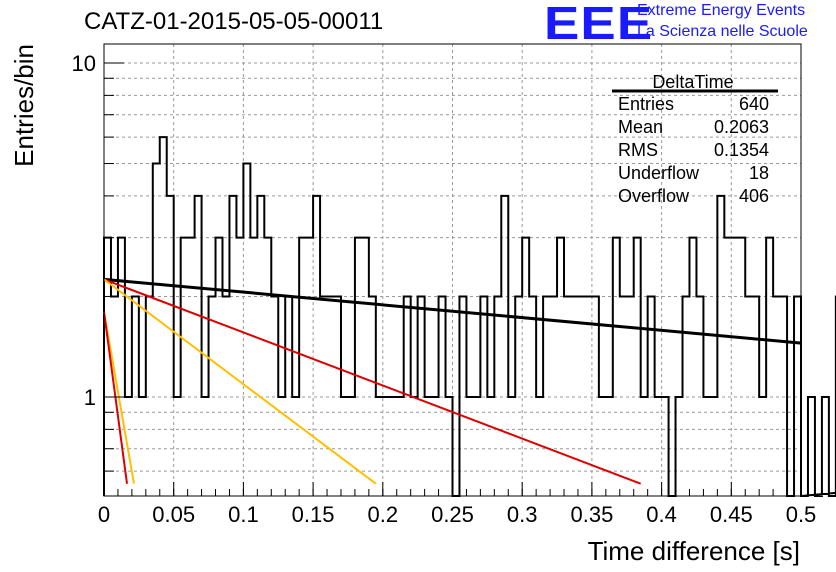  Describe the element at coordinates (692, 82) in the screenshot. I see `stats-title: DeltaTime` at that location.